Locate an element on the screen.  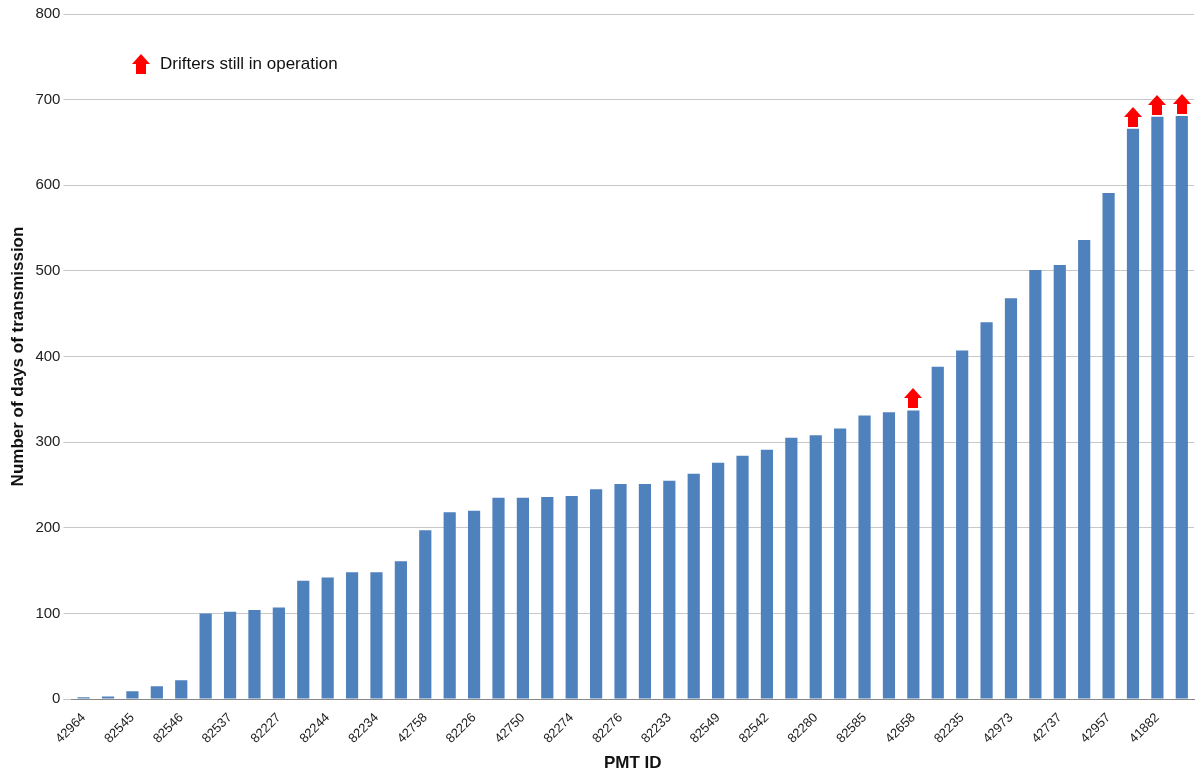
x-axis-title: PMT ID is located at coordinates (632, 763).